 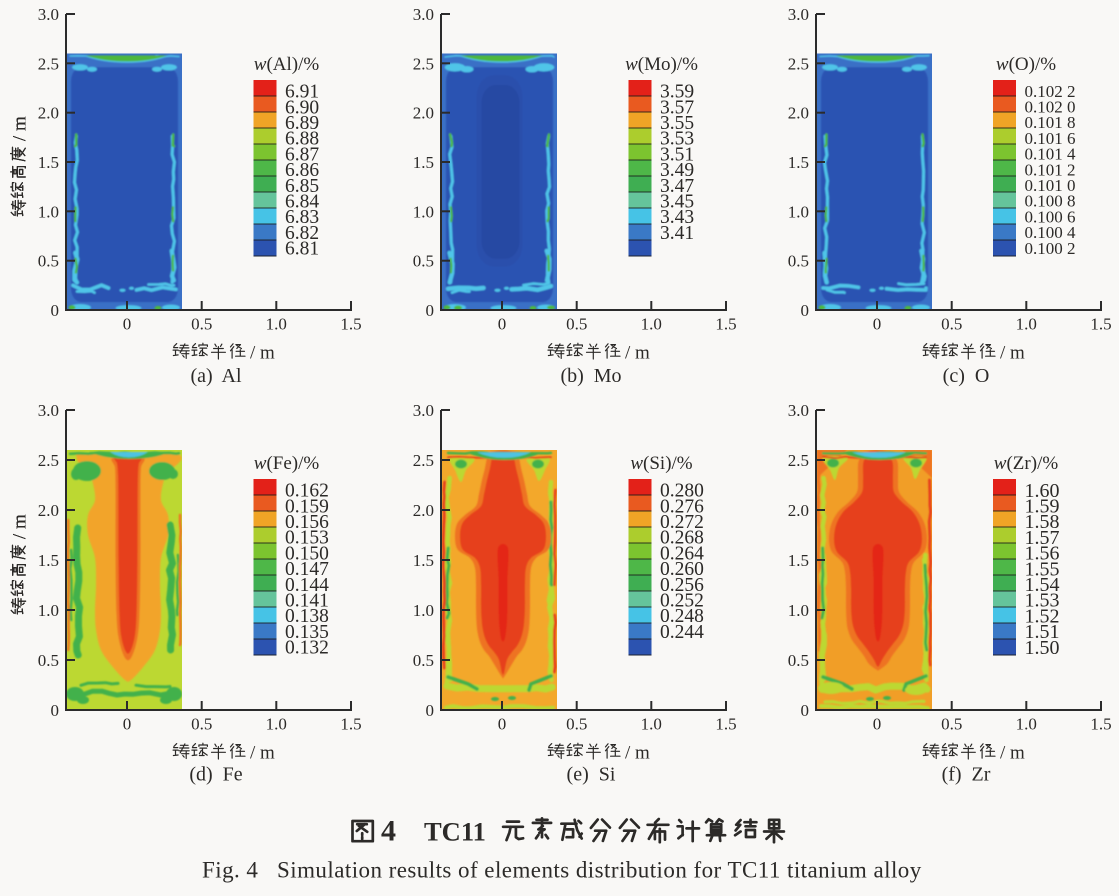 What do you see at coordinates (682, 506) in the screenshot?
I see `svg-text: 0.276` at bounding box center [682, 506].